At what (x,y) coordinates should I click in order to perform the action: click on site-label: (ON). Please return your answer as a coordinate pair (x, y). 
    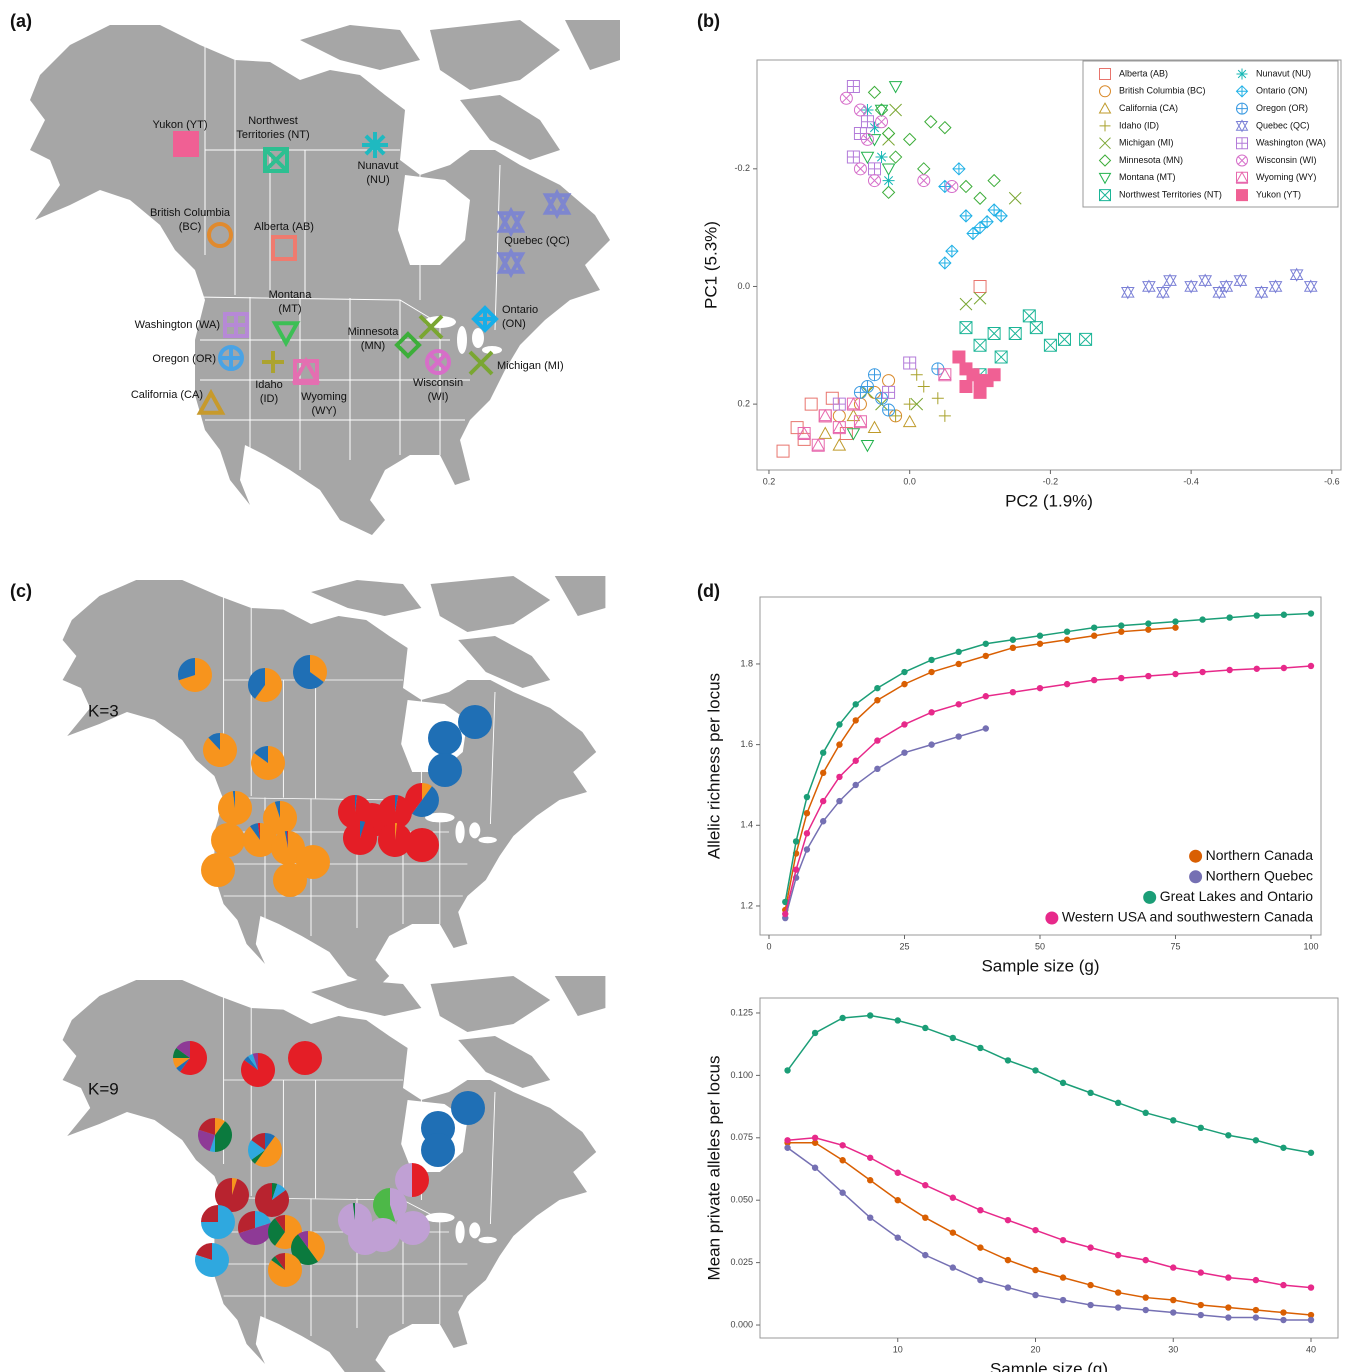
    Looking at the image, I should click on (514, 324).